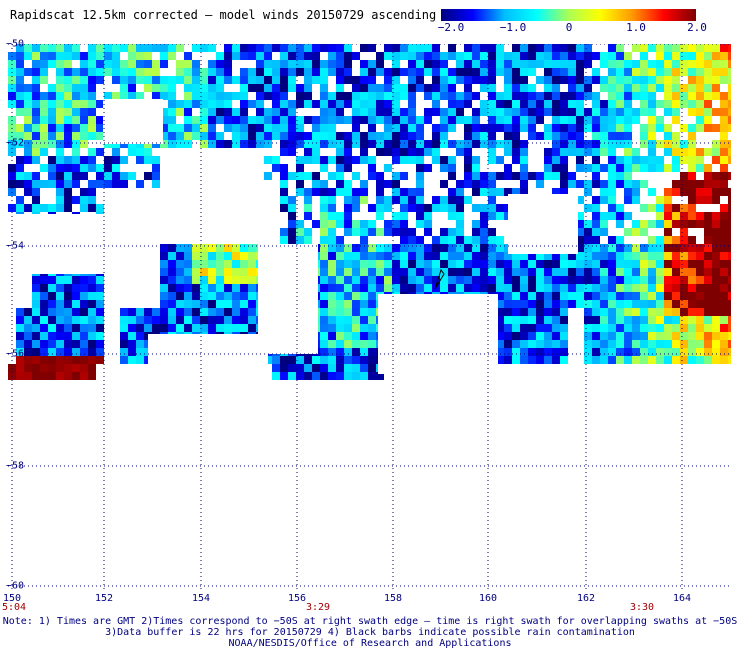 This screenshot has width=740, height=650. What do you see at coordinates (569, 27) in the screenshot?
I see `colorbar-tick-label: 0` at bounding box center [569, 27].